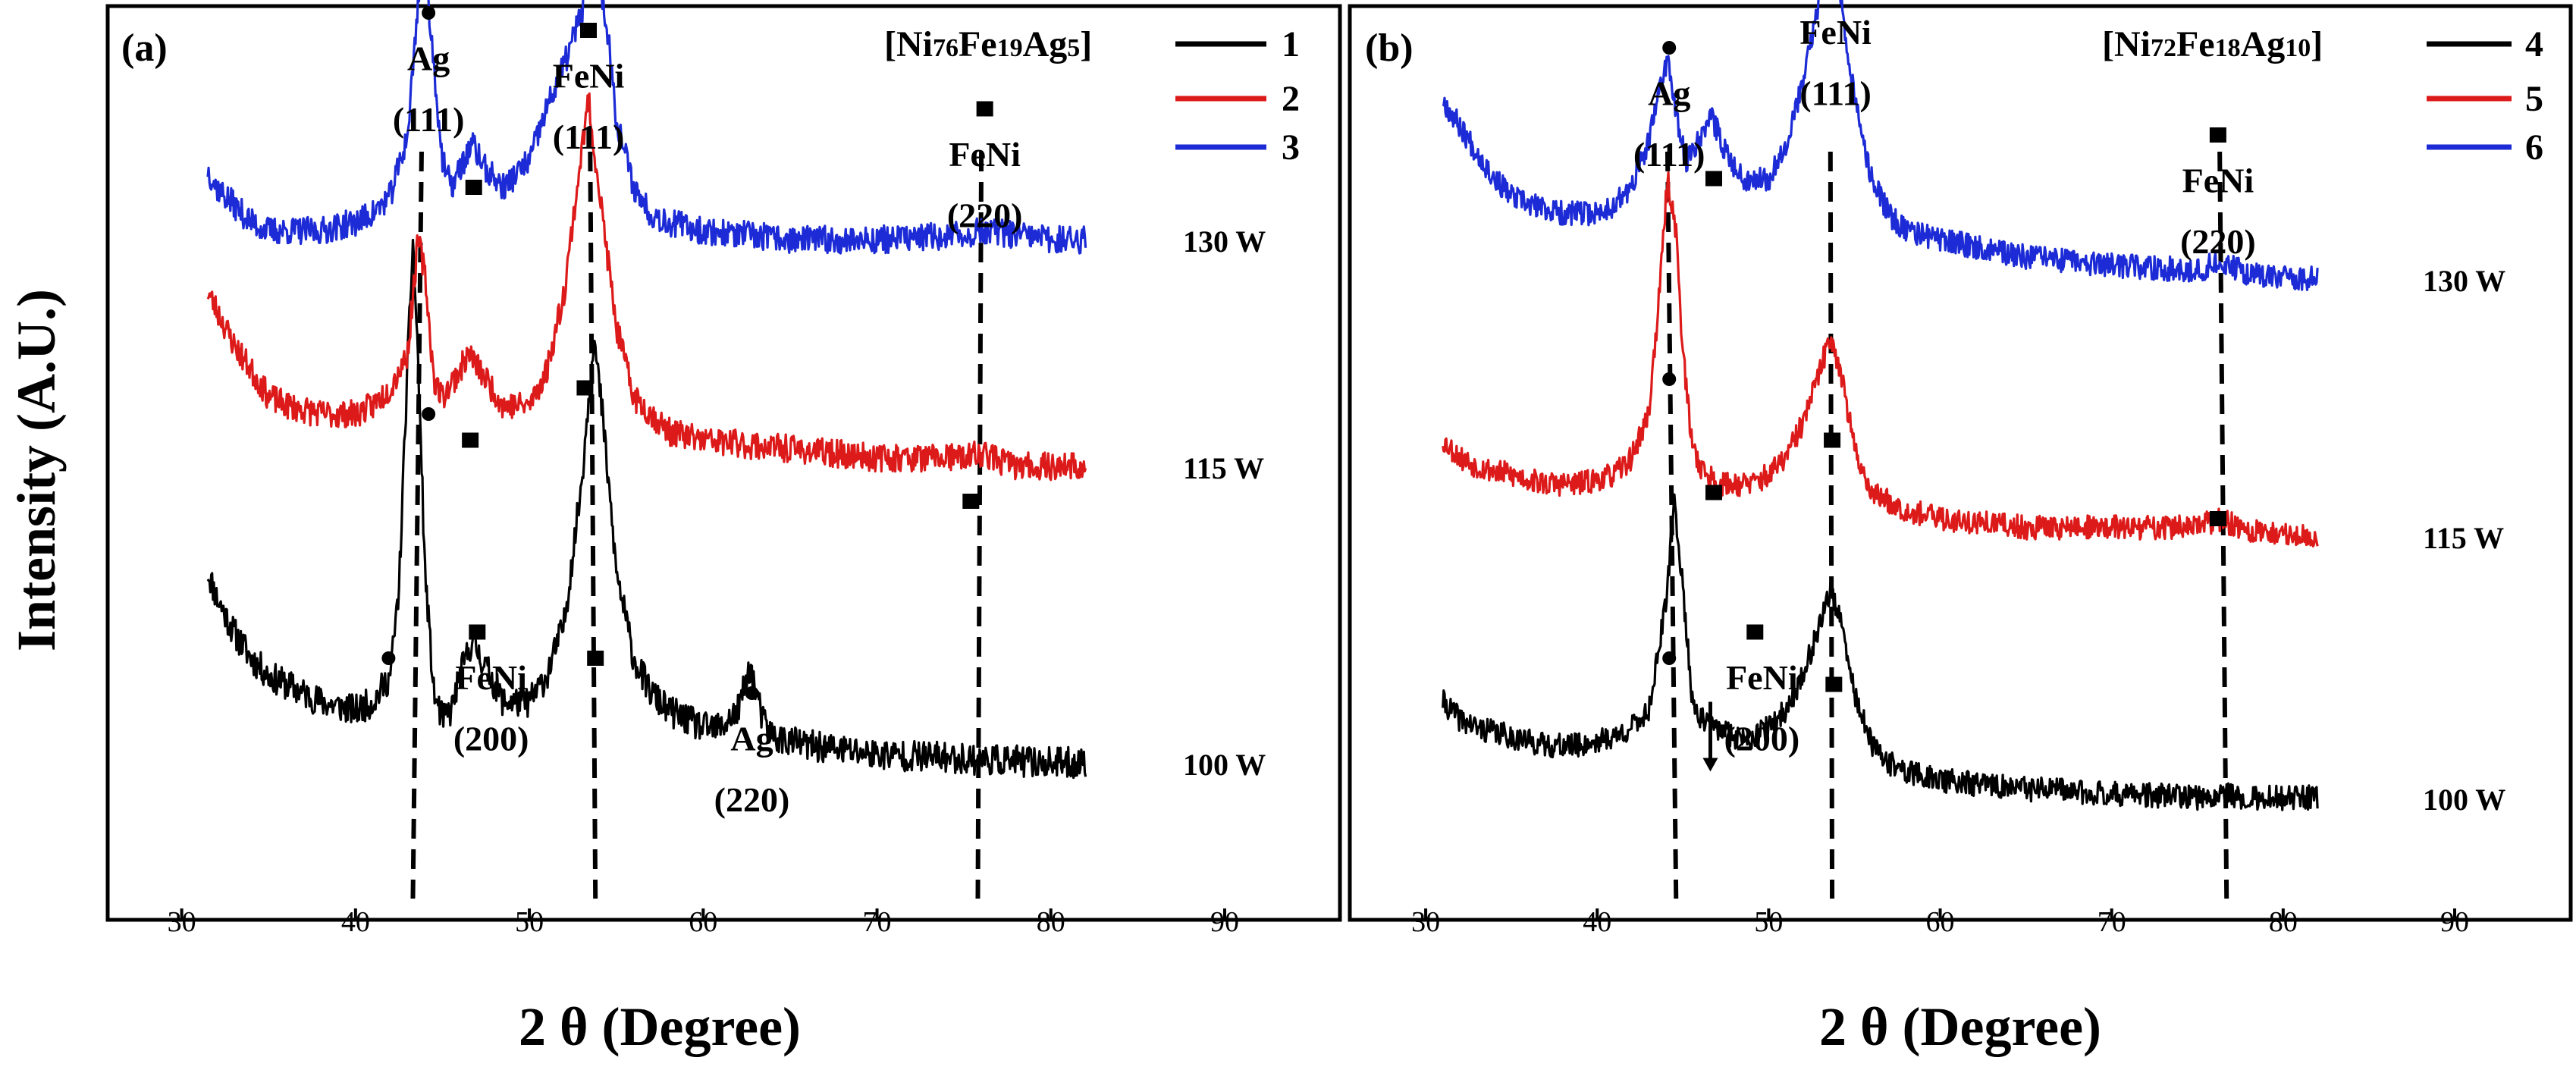 This screenshot has height=1073, width=2576. What do you see at coordinates (2464, 281) in the screenshot?
I see `power-label-6: 130 W` at bounding box center [2464, 281].